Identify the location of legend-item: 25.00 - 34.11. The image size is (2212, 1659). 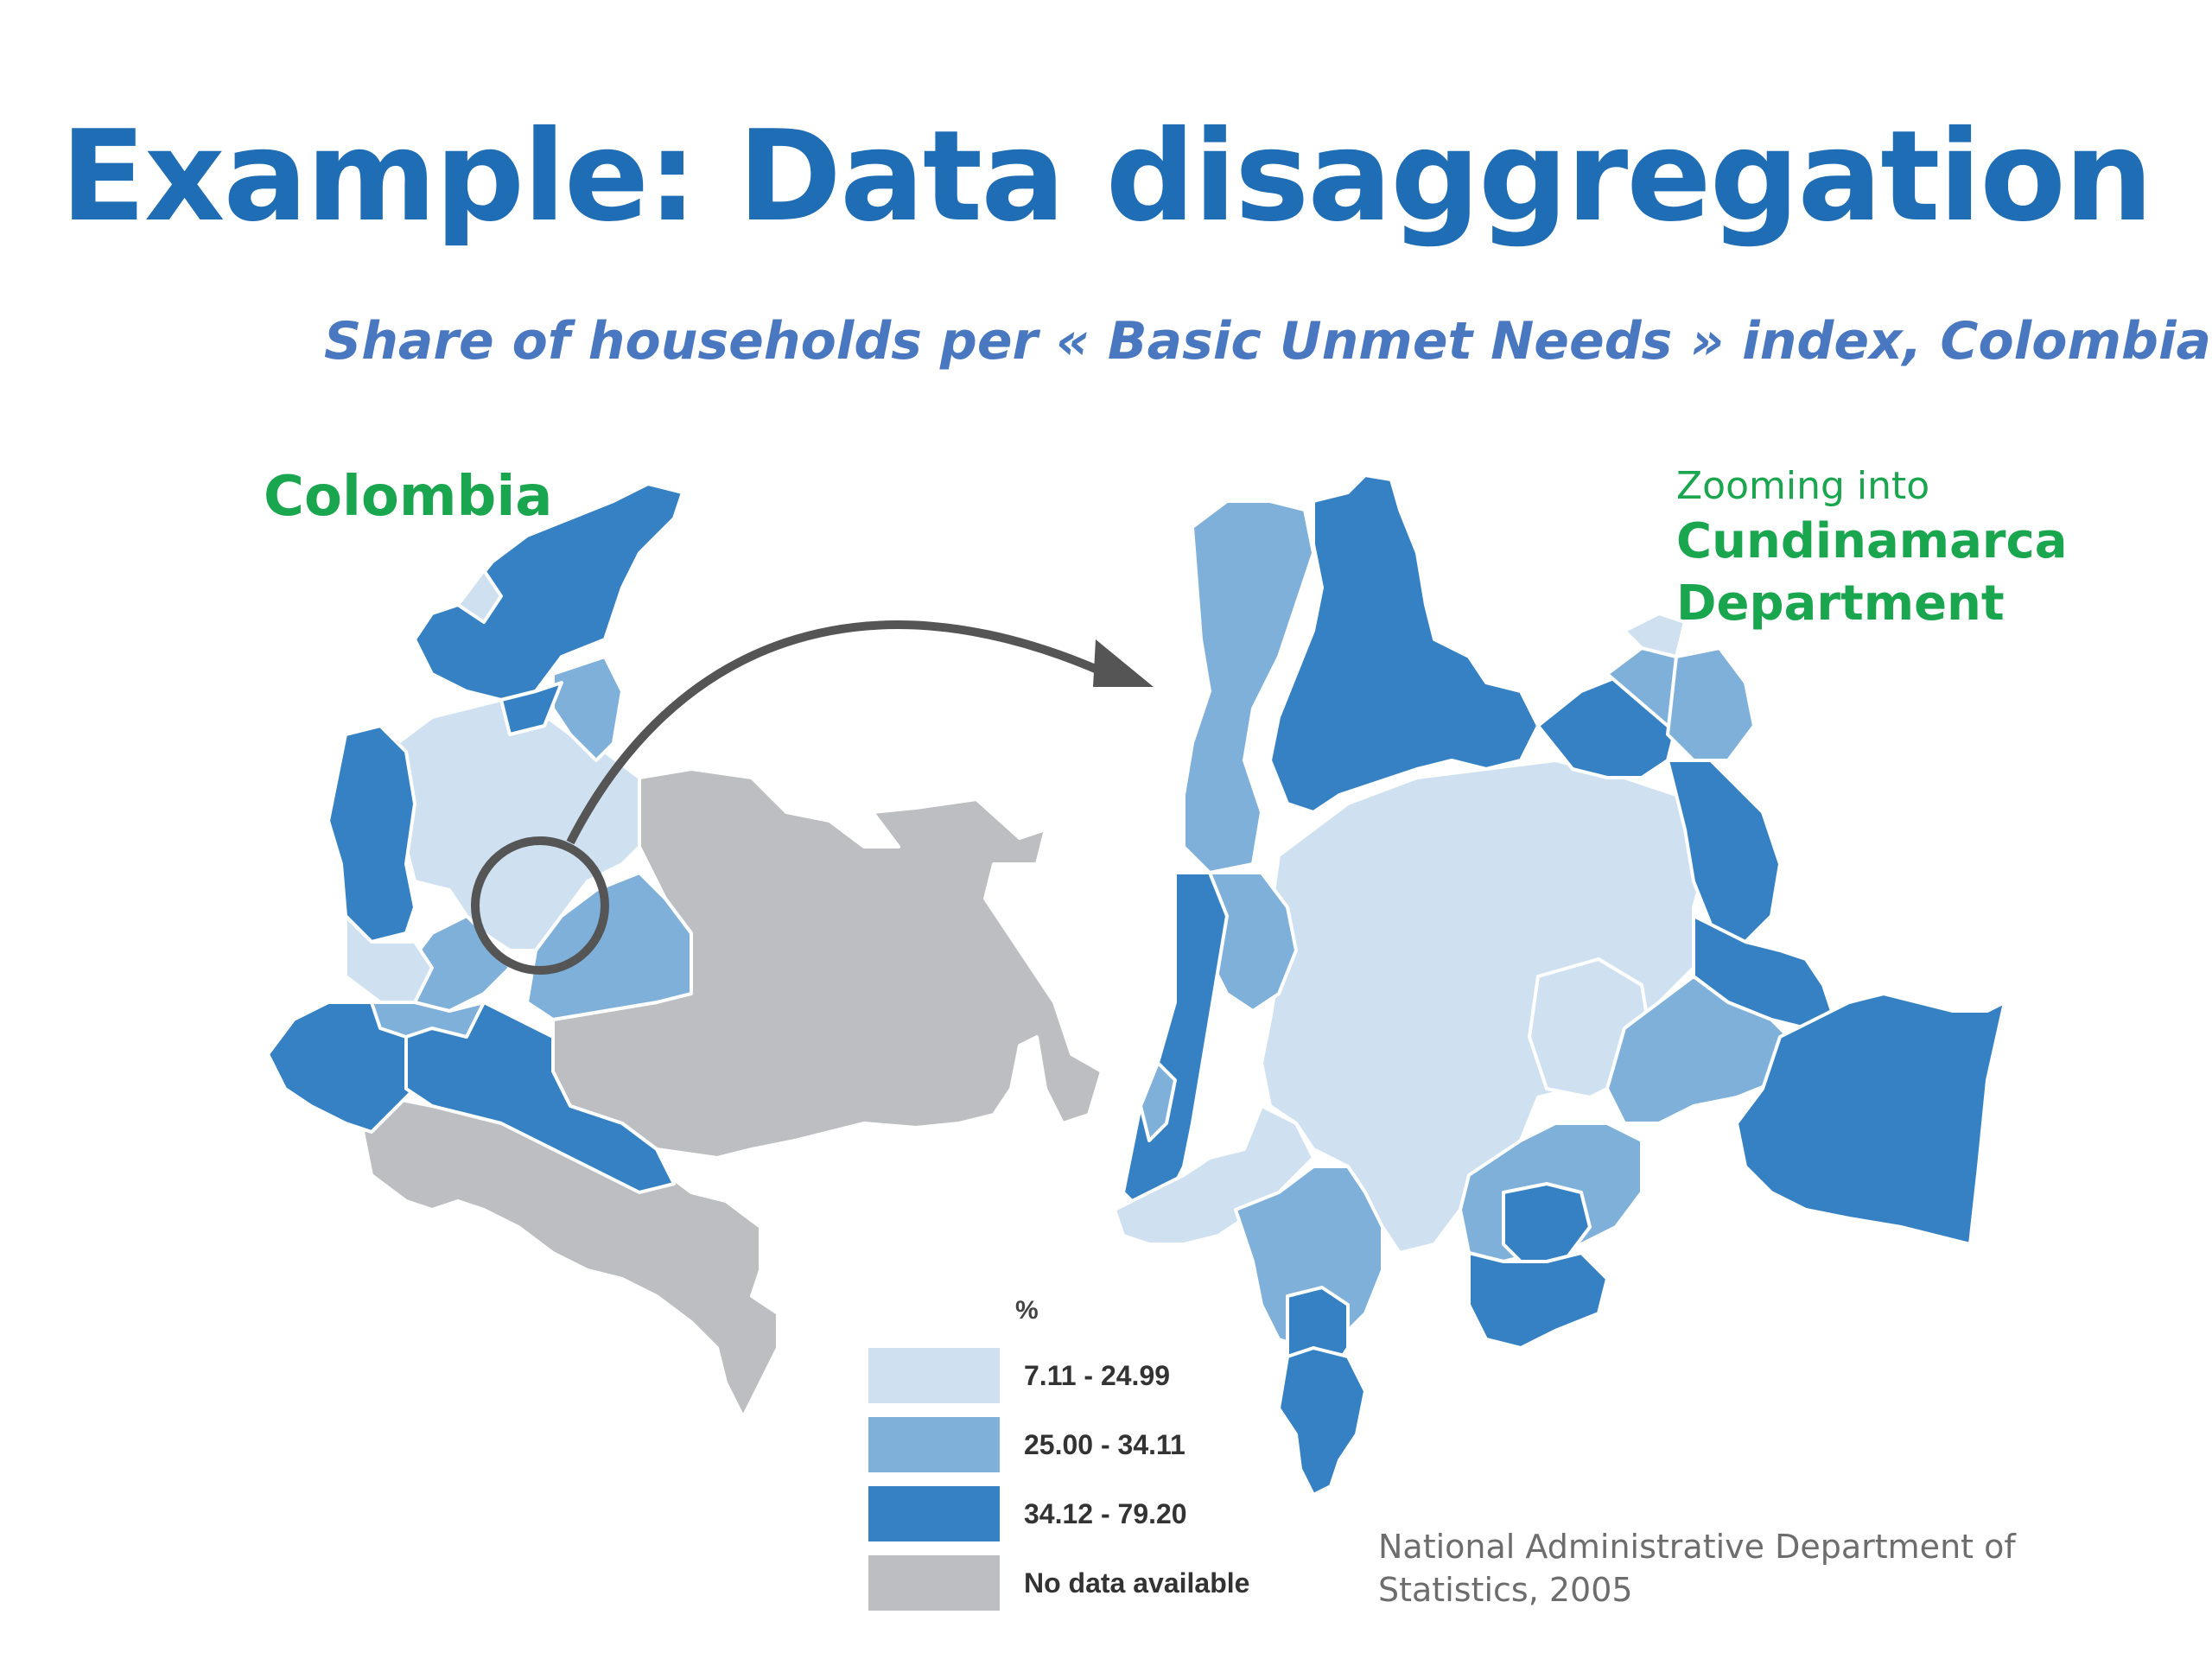
(1127, 1444).